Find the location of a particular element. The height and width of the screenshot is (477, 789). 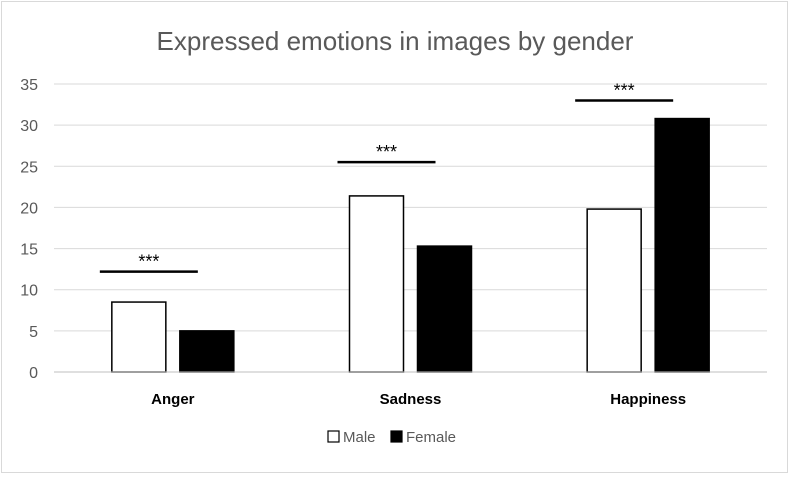

legend-swatch-female is located at coordinates (396, 436).